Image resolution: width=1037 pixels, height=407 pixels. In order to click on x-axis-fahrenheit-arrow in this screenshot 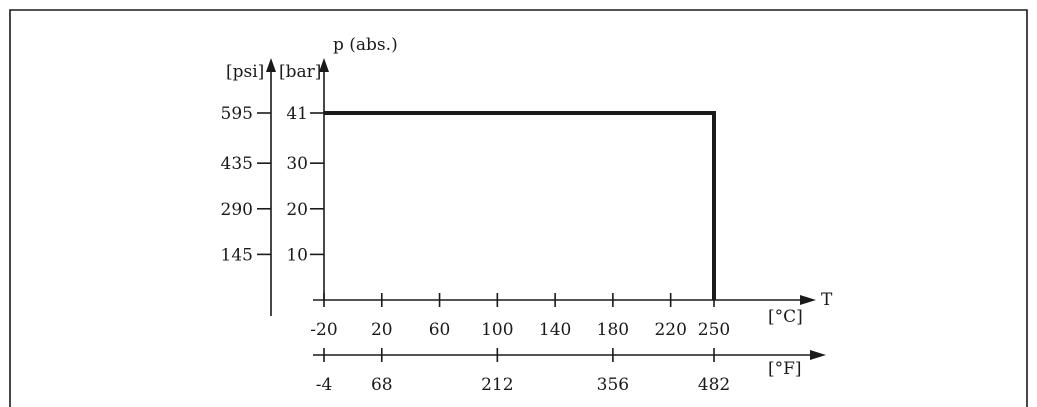, I will do `click(818, 355)`.